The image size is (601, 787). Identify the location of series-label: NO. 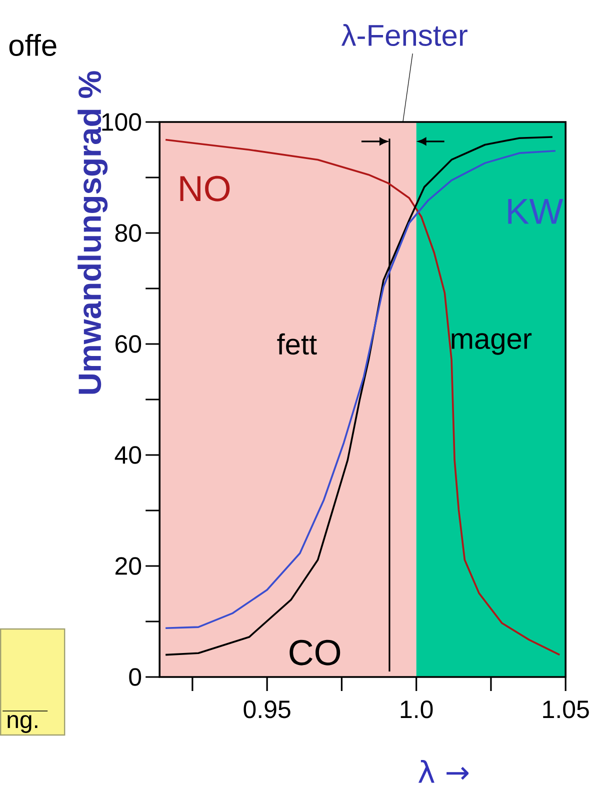
(205, 189).